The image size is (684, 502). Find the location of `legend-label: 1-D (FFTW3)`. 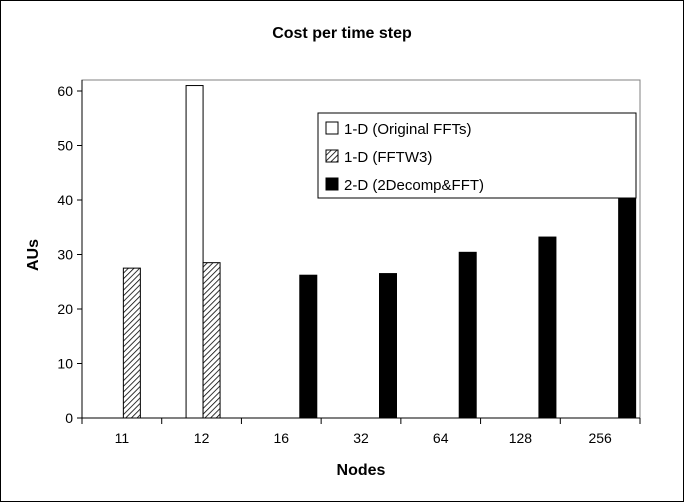

legend-label: 1-D (FFTW3) is located at coordinates (388, 157).